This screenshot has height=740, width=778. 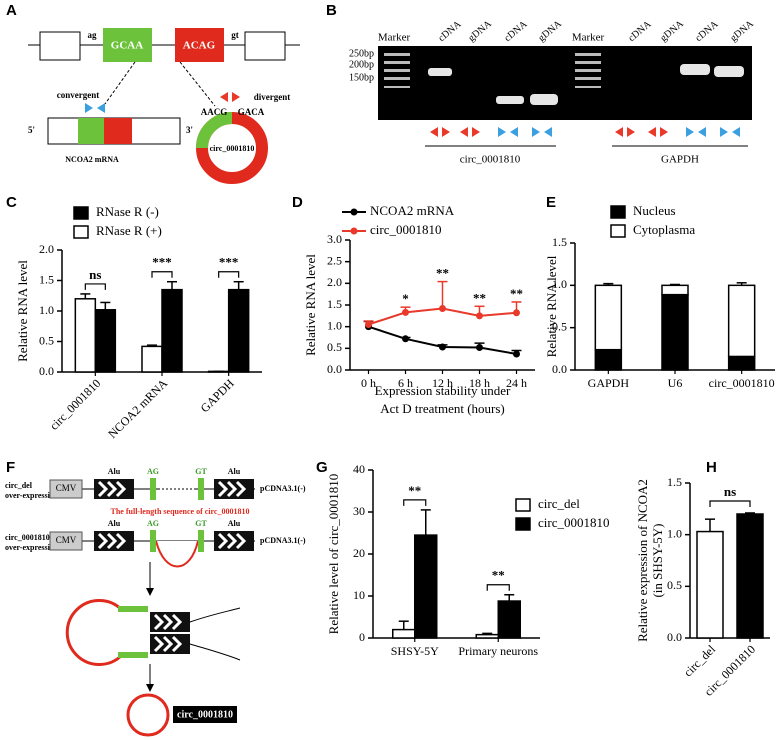 What do you see at coordinates (272, 97) in the screenshot?
I see `primer-label: divergent` at bounding box center [272, 97].